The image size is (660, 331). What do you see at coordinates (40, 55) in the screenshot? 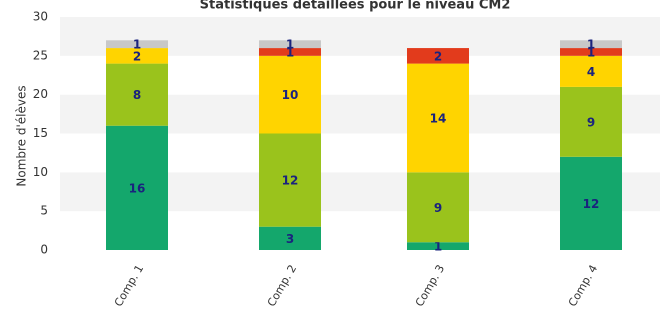
I see `y-tick-label: 25` at bounding box center [40, 55].